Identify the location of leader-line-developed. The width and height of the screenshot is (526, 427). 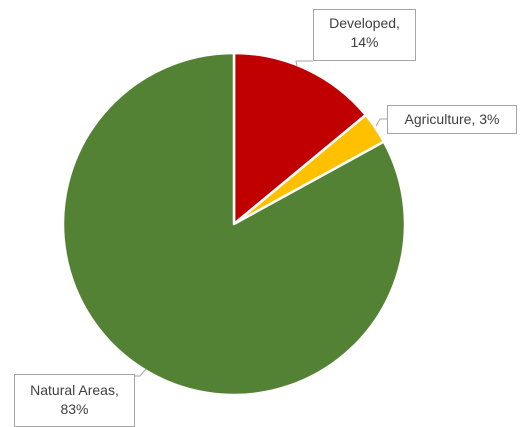
(304, 63).